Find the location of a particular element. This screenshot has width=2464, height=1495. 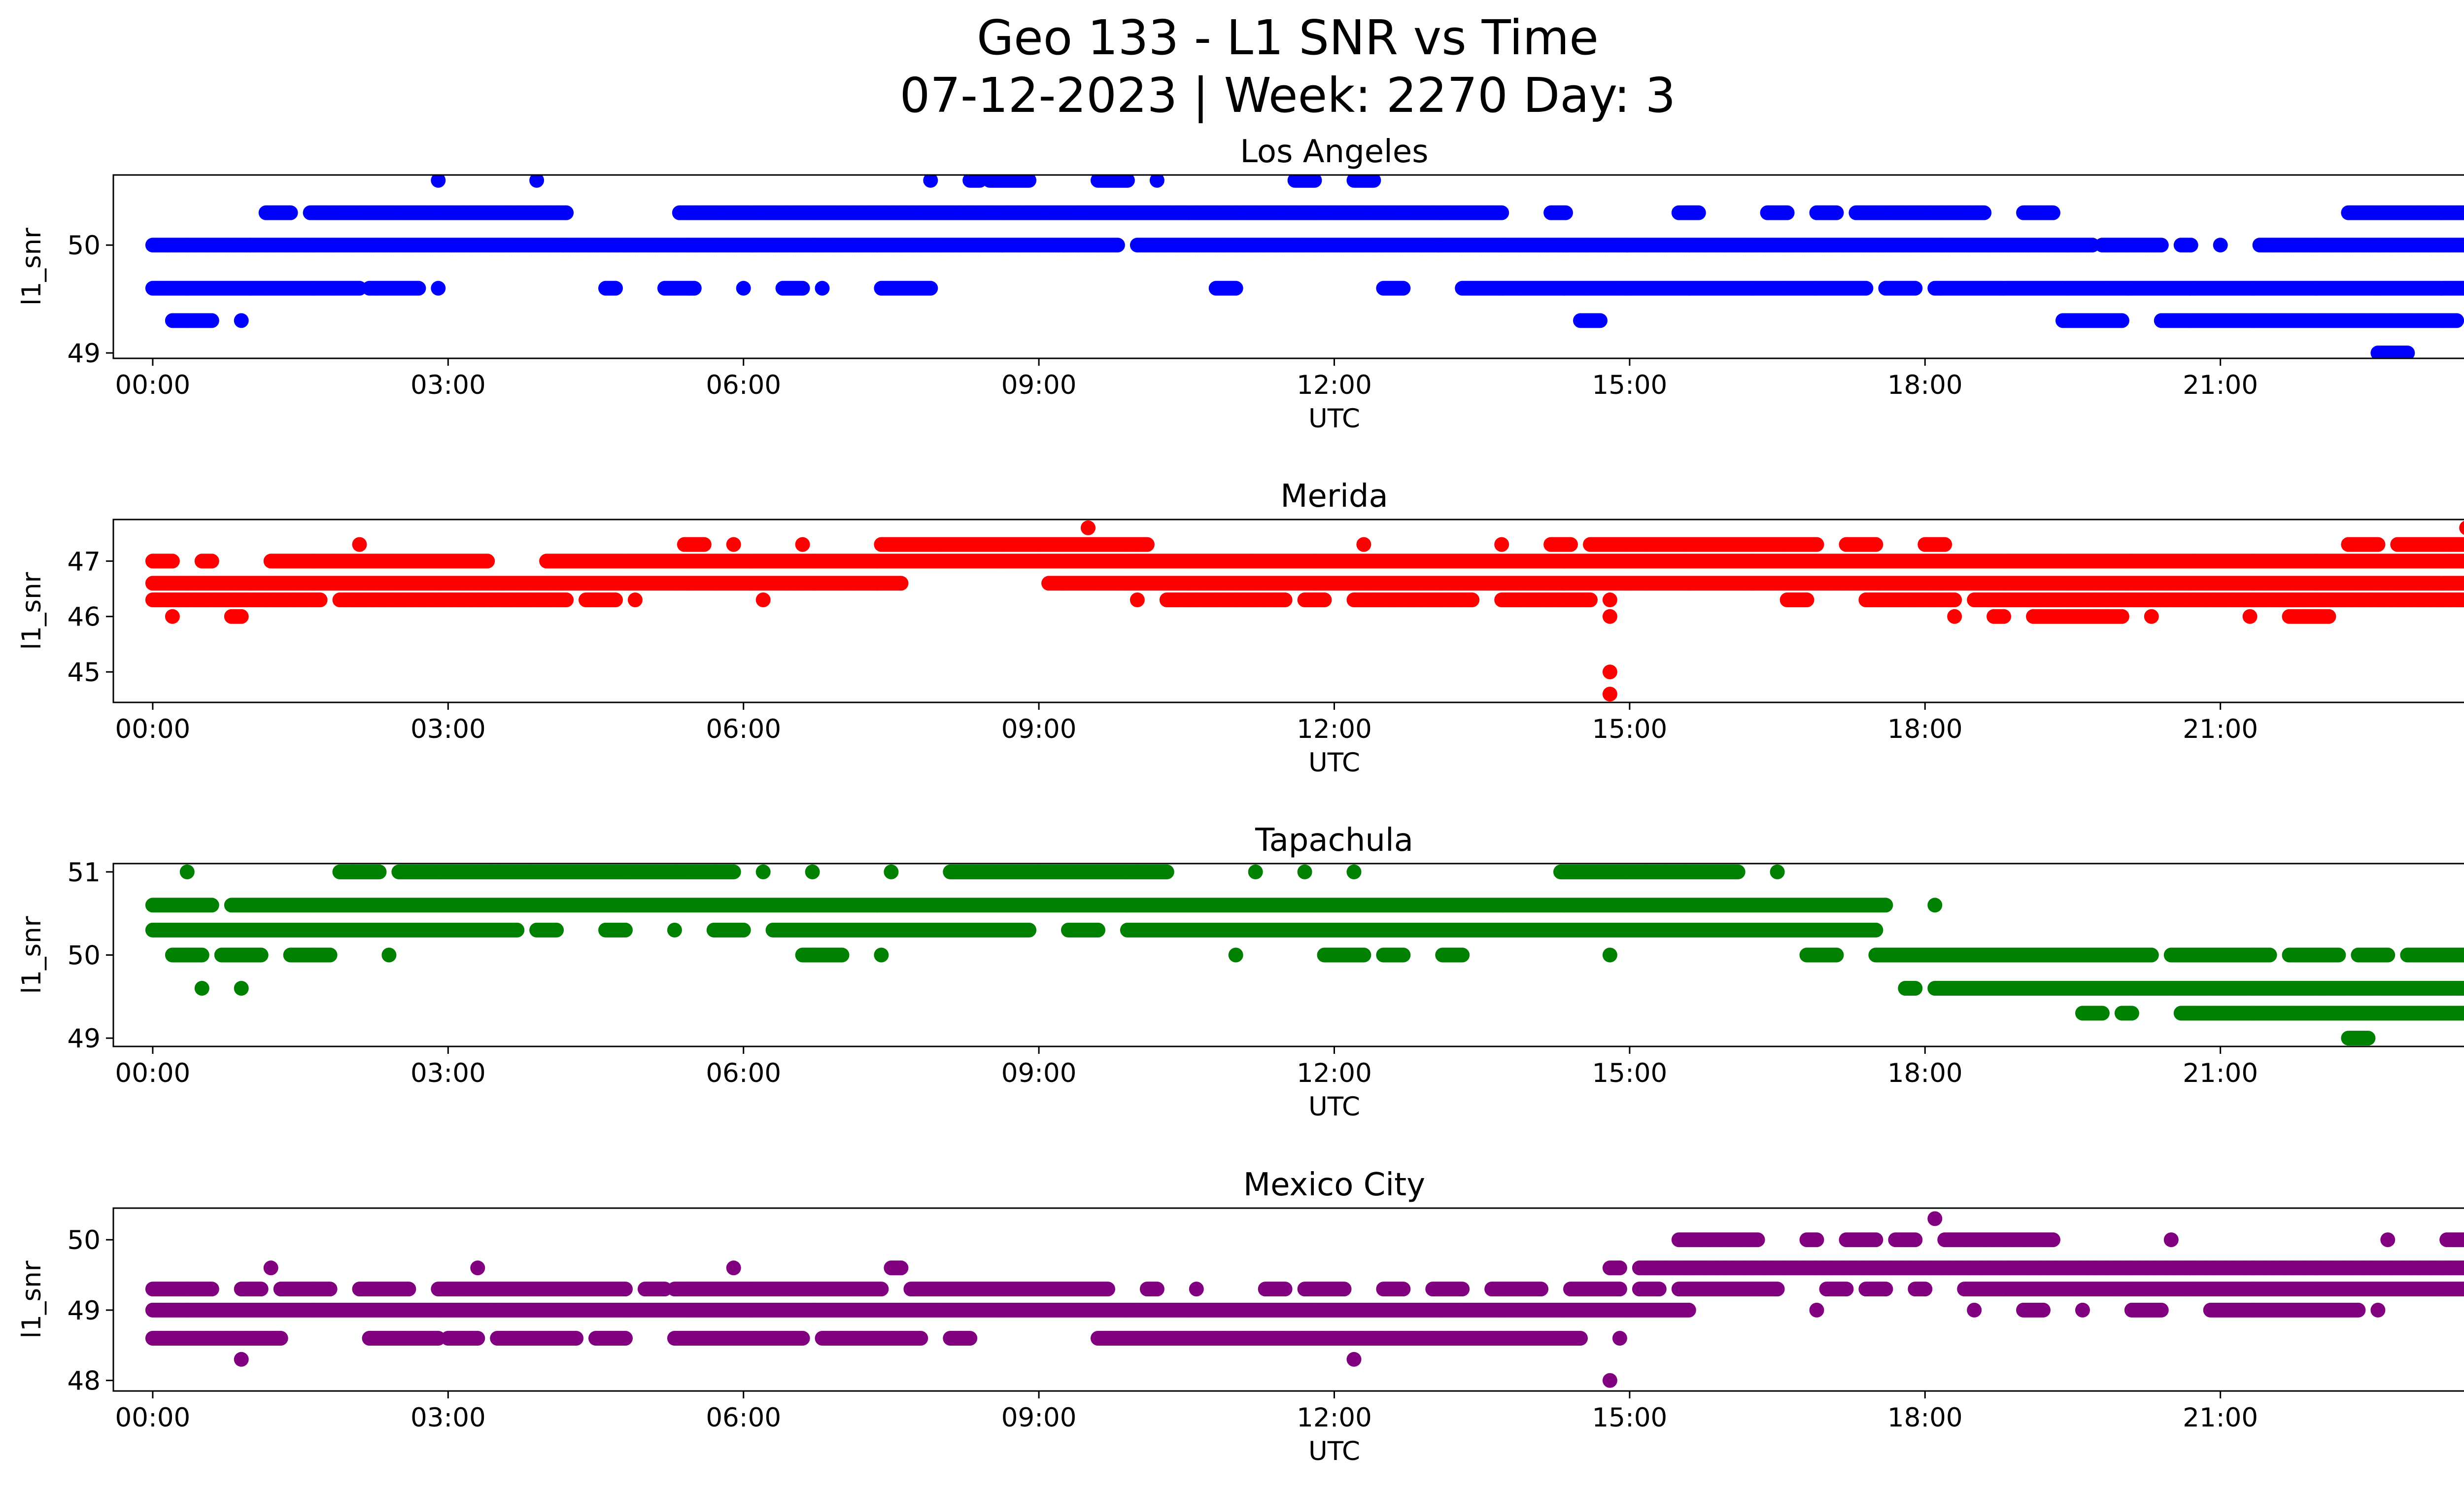

scatter-points-los-angeles is located at coordinates (1304, 266).